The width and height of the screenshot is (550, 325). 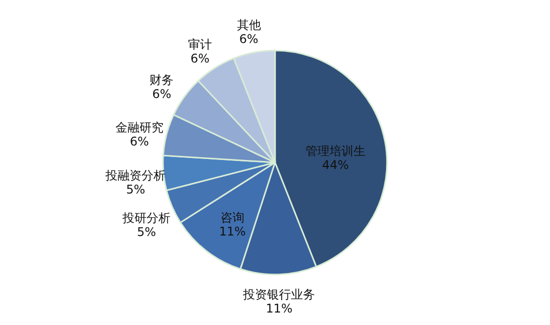 I want to click on slice-label: 咨询, so click(x=232, y=217).